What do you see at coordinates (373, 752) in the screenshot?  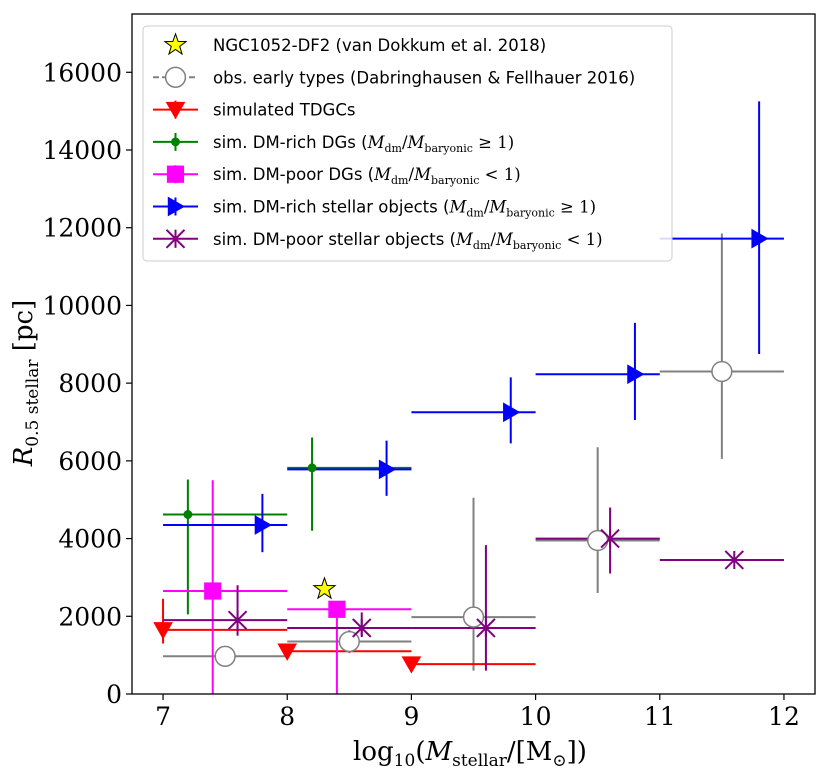 I see `x-axis-label-pre: log` at bounding box center [373, 752].